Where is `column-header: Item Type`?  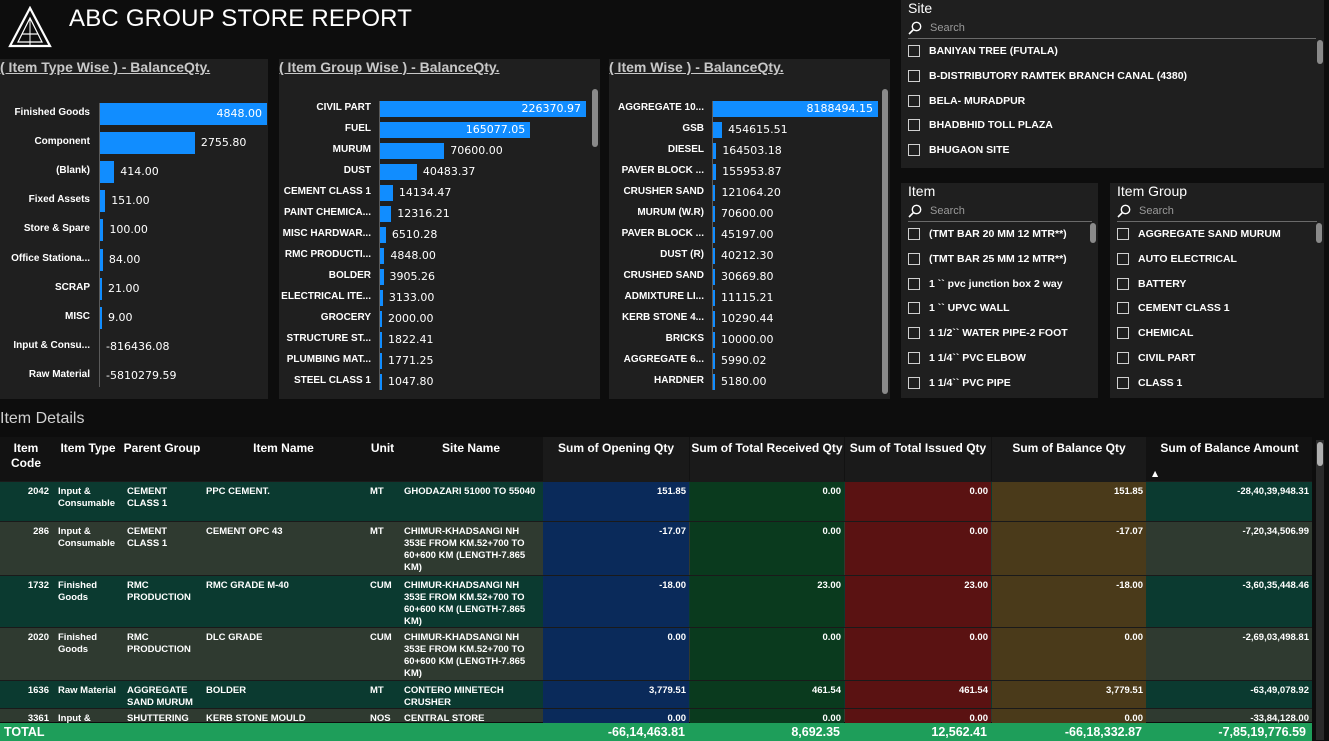
column-header: Item Type is located at coordinates (88, 448).